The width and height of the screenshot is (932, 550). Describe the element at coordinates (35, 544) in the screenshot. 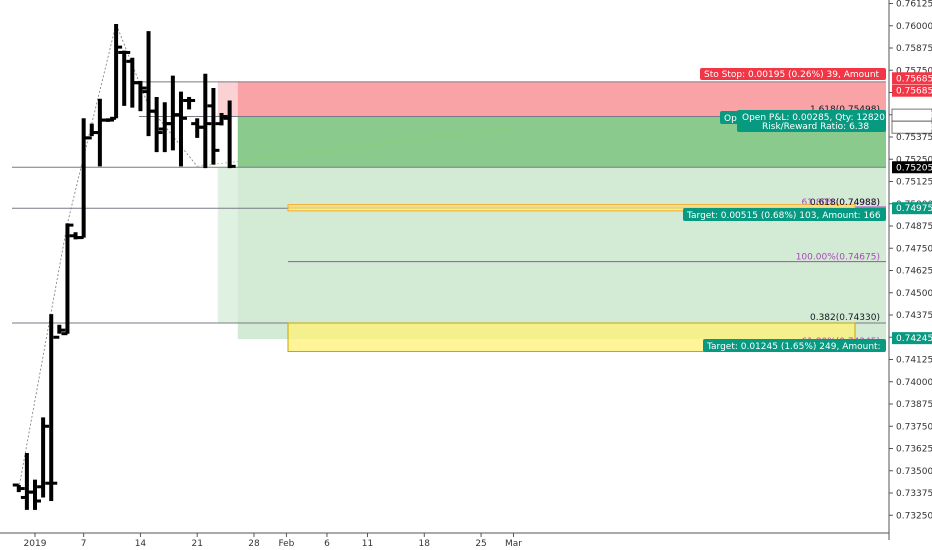

I see `time-tick-label: 2019` at that location.